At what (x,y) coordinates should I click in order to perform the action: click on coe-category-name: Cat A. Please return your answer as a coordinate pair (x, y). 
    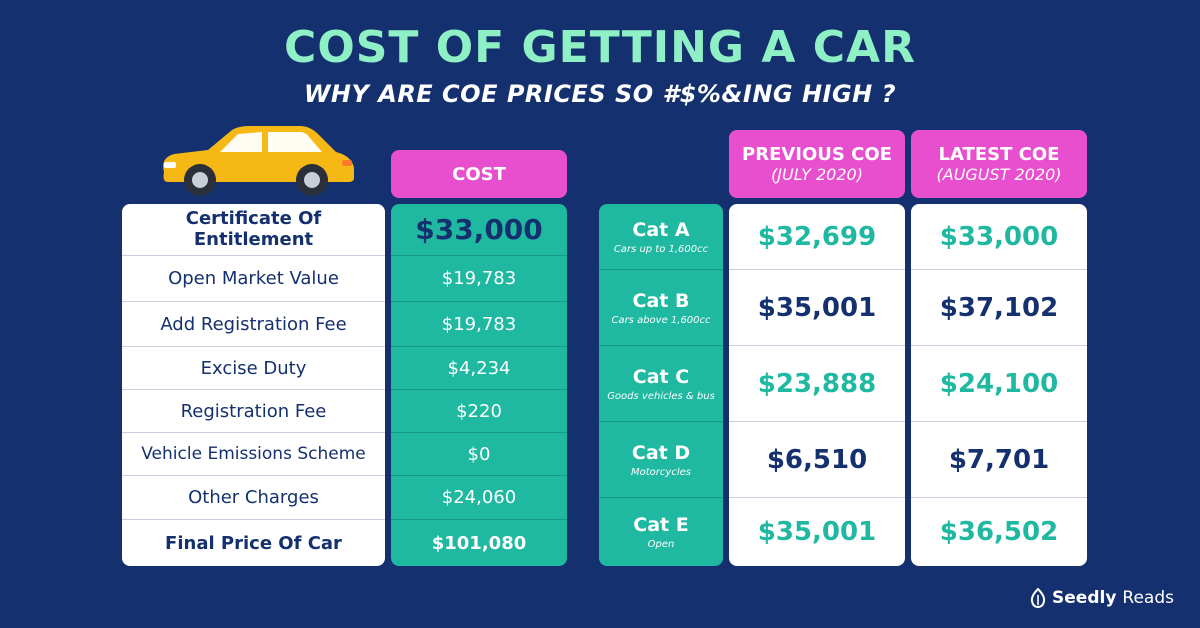
    Looking at the image, I should click on (661, 229).